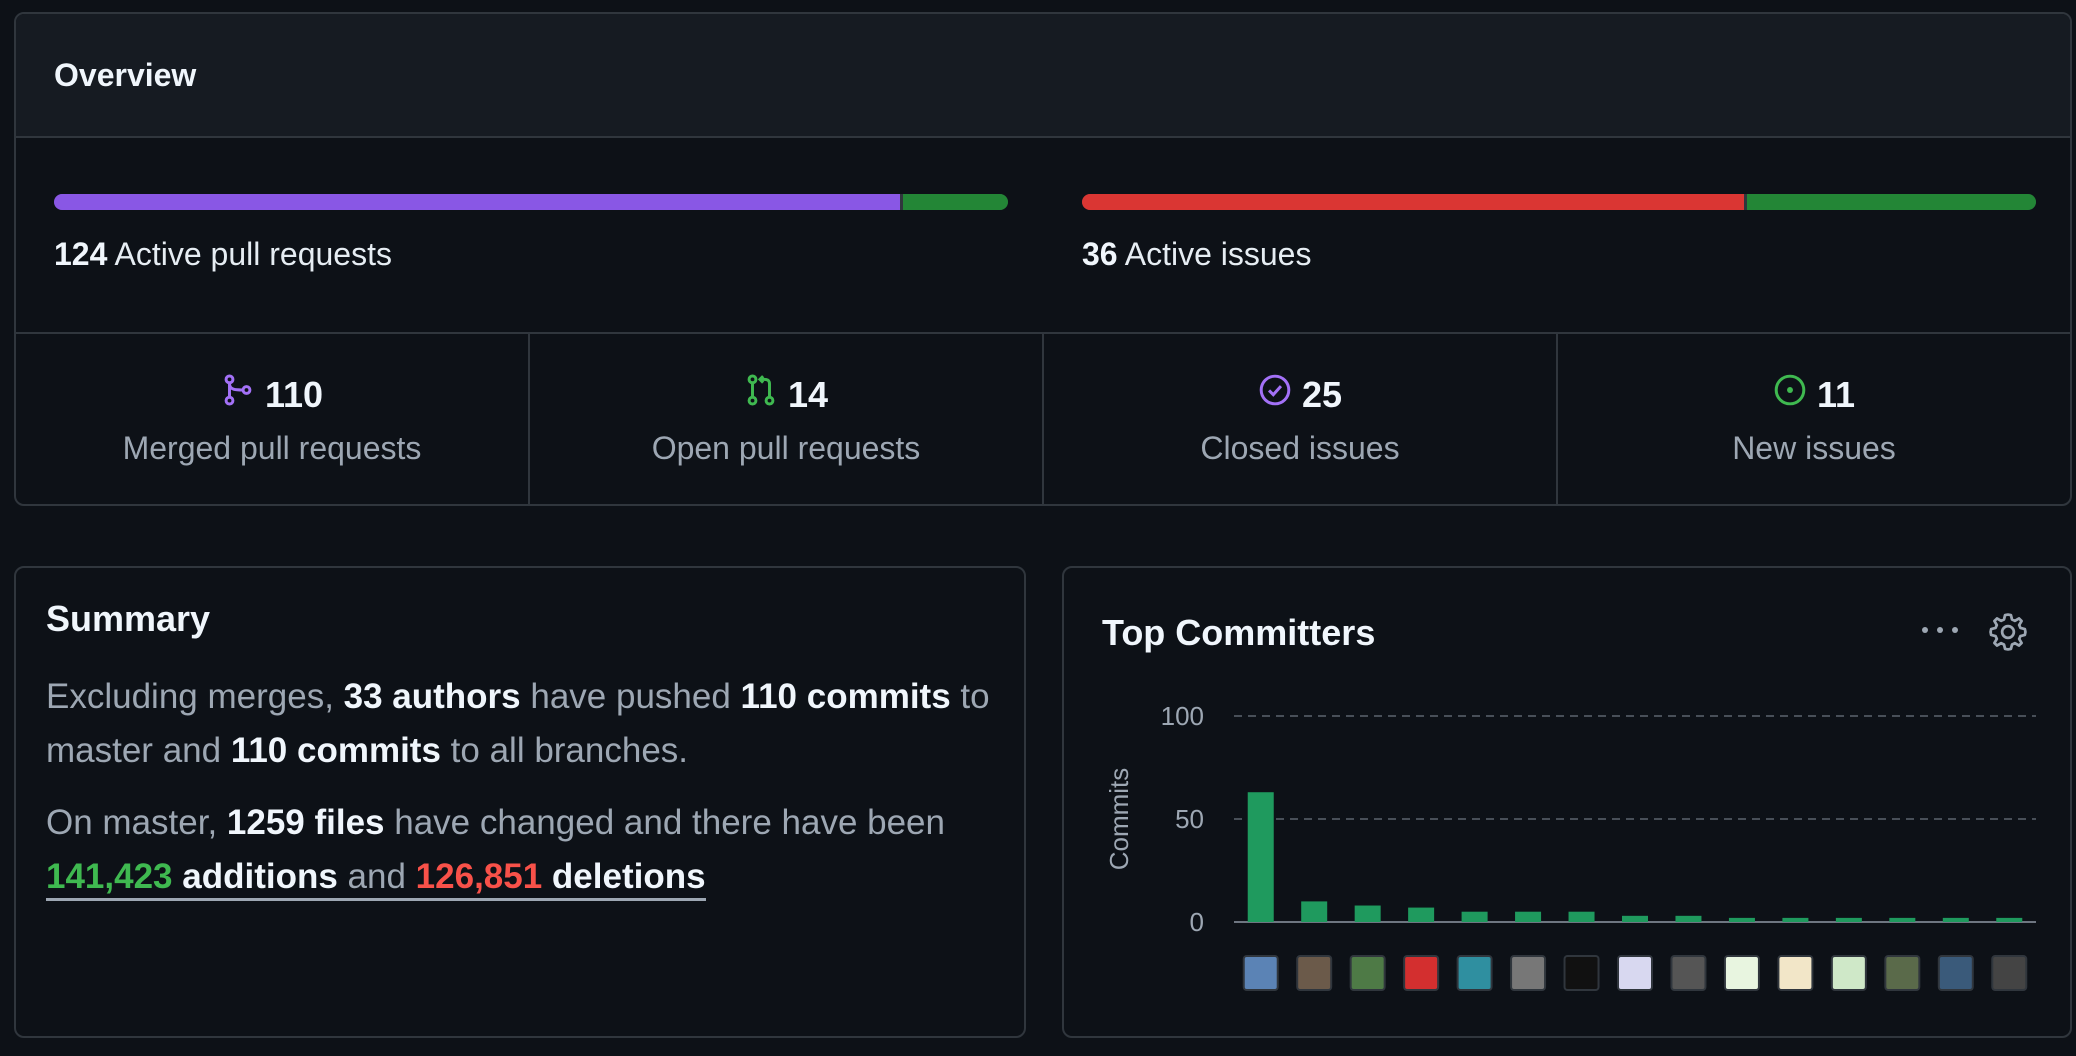 The image size is (2076, 1056). Describe the element at coordinates (1239, 632) in the screenshot. I see `top-committers-title: Top Committers` at that location.